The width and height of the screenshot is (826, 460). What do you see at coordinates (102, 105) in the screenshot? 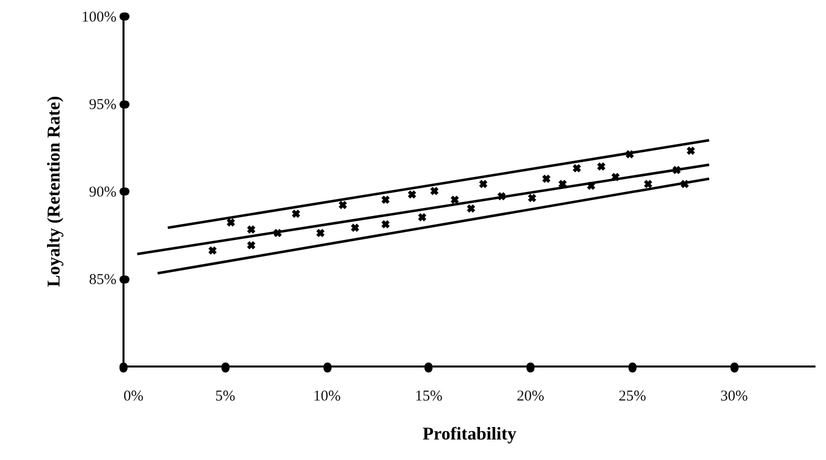
I see `y-tick-label: 95%` at bounding box center [102, 105].